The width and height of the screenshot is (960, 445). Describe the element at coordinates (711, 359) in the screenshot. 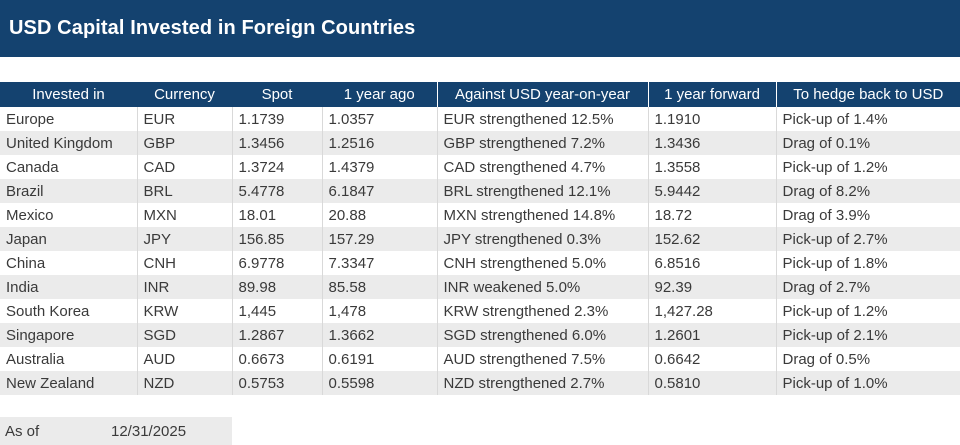

I see `cell-one_year_forward: 0.6642` at that location.